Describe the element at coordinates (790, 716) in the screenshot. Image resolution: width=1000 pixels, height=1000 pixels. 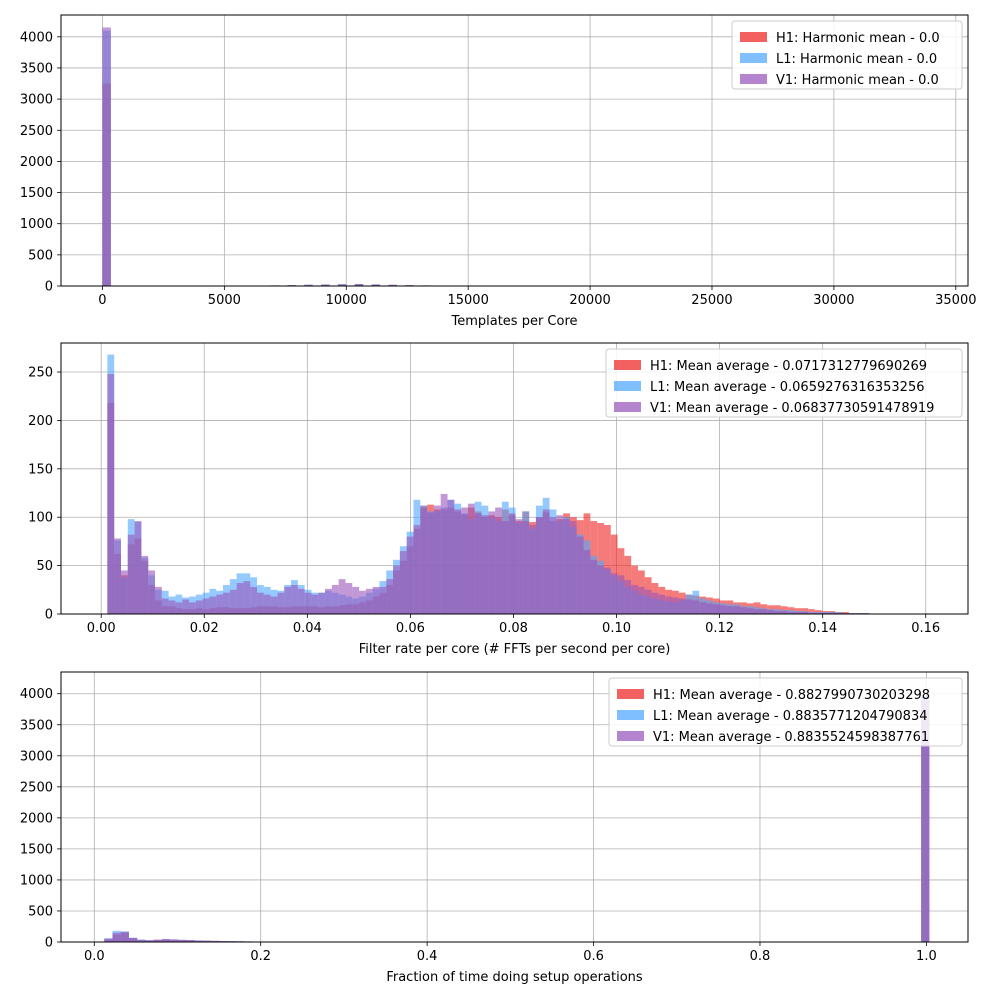
I see `legend-entry: L1: Mean average - 0.8835771204790834` at that location.